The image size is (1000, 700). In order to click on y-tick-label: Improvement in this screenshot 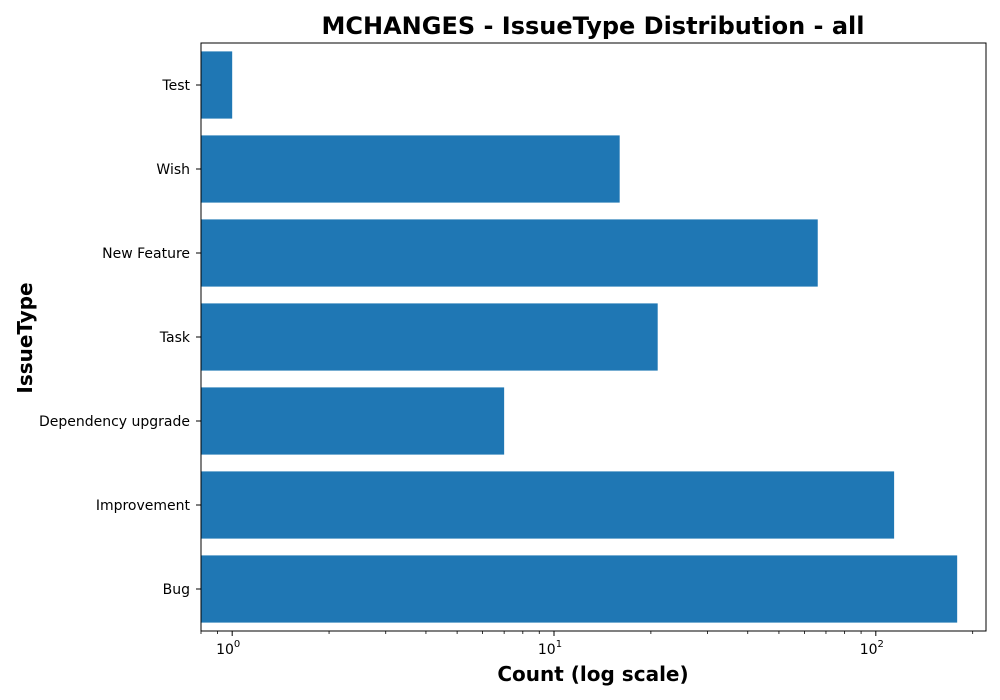, I will do `click(143, 506)`.